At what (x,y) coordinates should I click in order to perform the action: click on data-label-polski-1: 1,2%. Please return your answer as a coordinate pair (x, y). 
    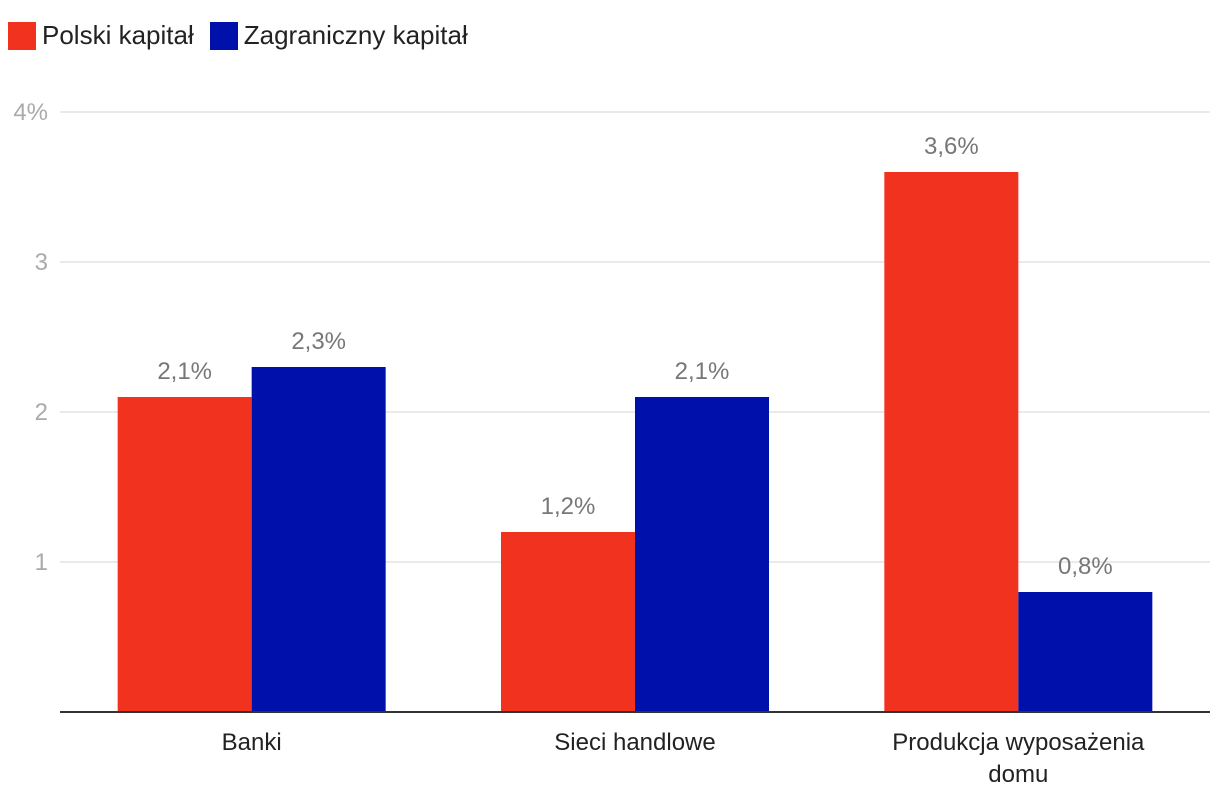
    Looking at the image, I should click on (568, 506).